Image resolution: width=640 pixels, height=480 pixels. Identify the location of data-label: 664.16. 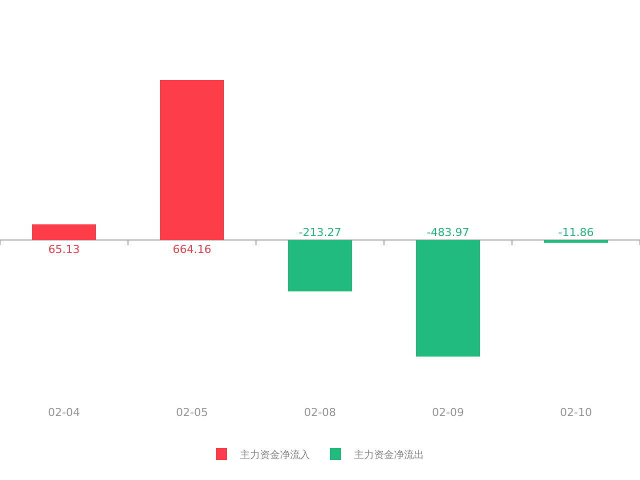
(192, 249).